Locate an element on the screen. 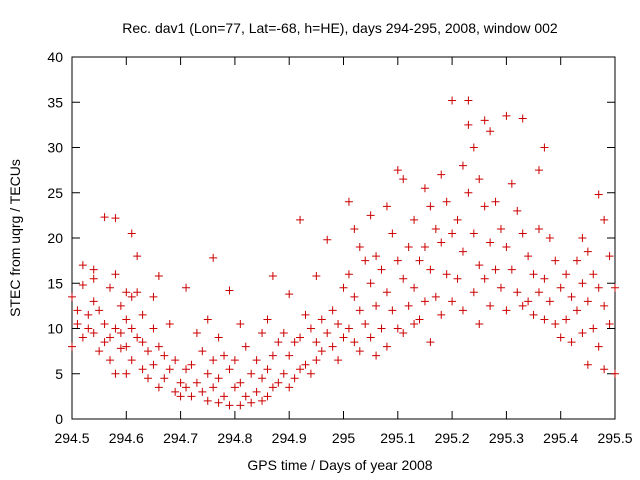 The width and height of the screenshot is (640, 480). y-tick-label: 10 is located at coordinates (55, 329).